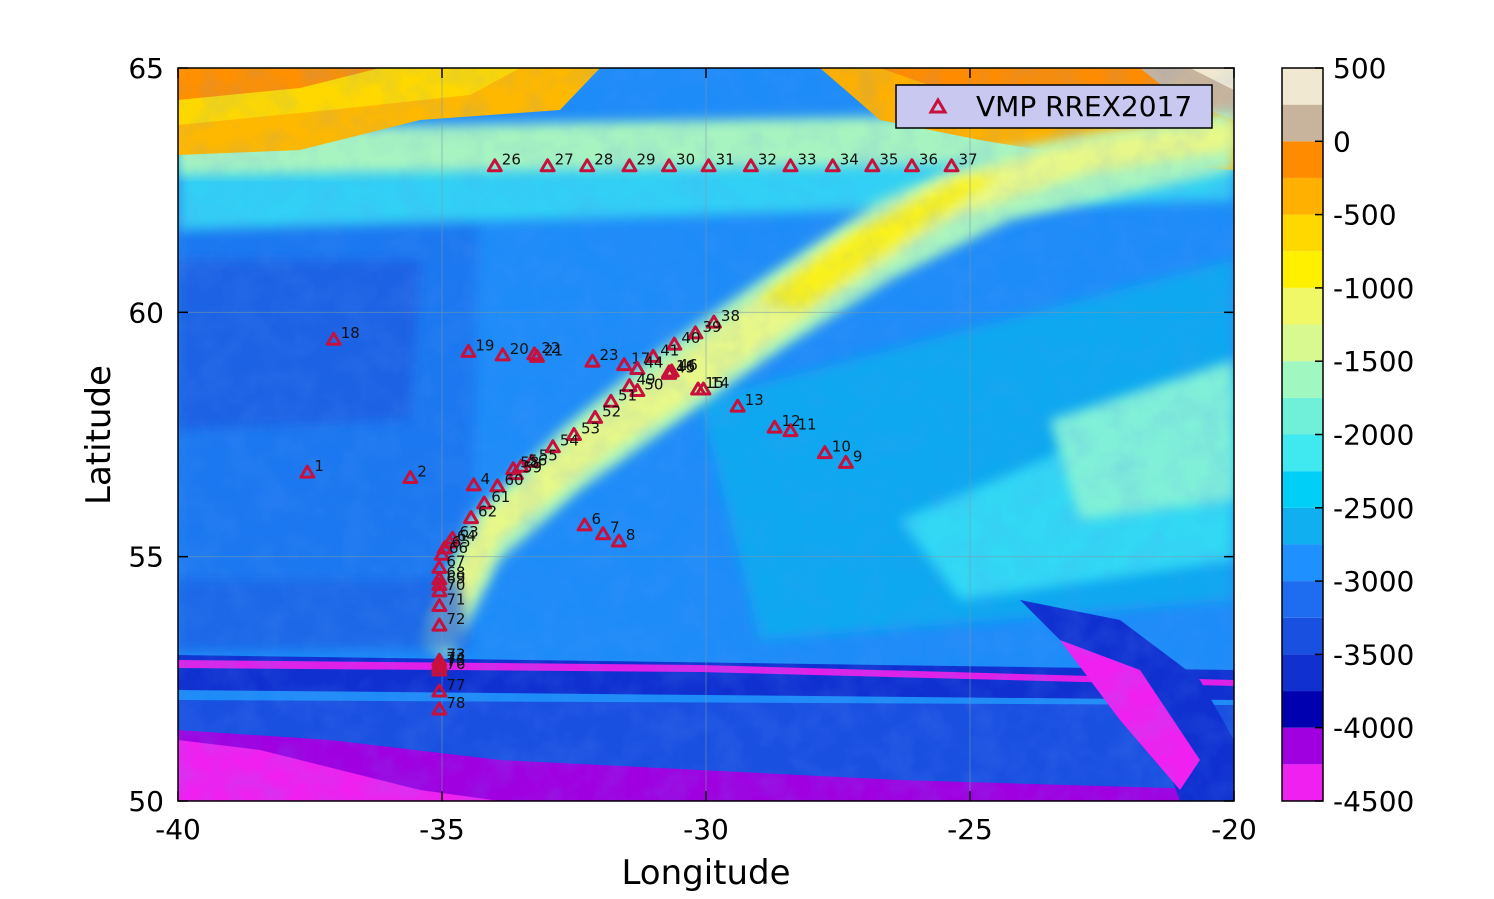 The width and height of the screenshot is (1494, 899). Describe the element at coordinates (627, 395) in the screenshot. I see `station-label: 51` at that location.